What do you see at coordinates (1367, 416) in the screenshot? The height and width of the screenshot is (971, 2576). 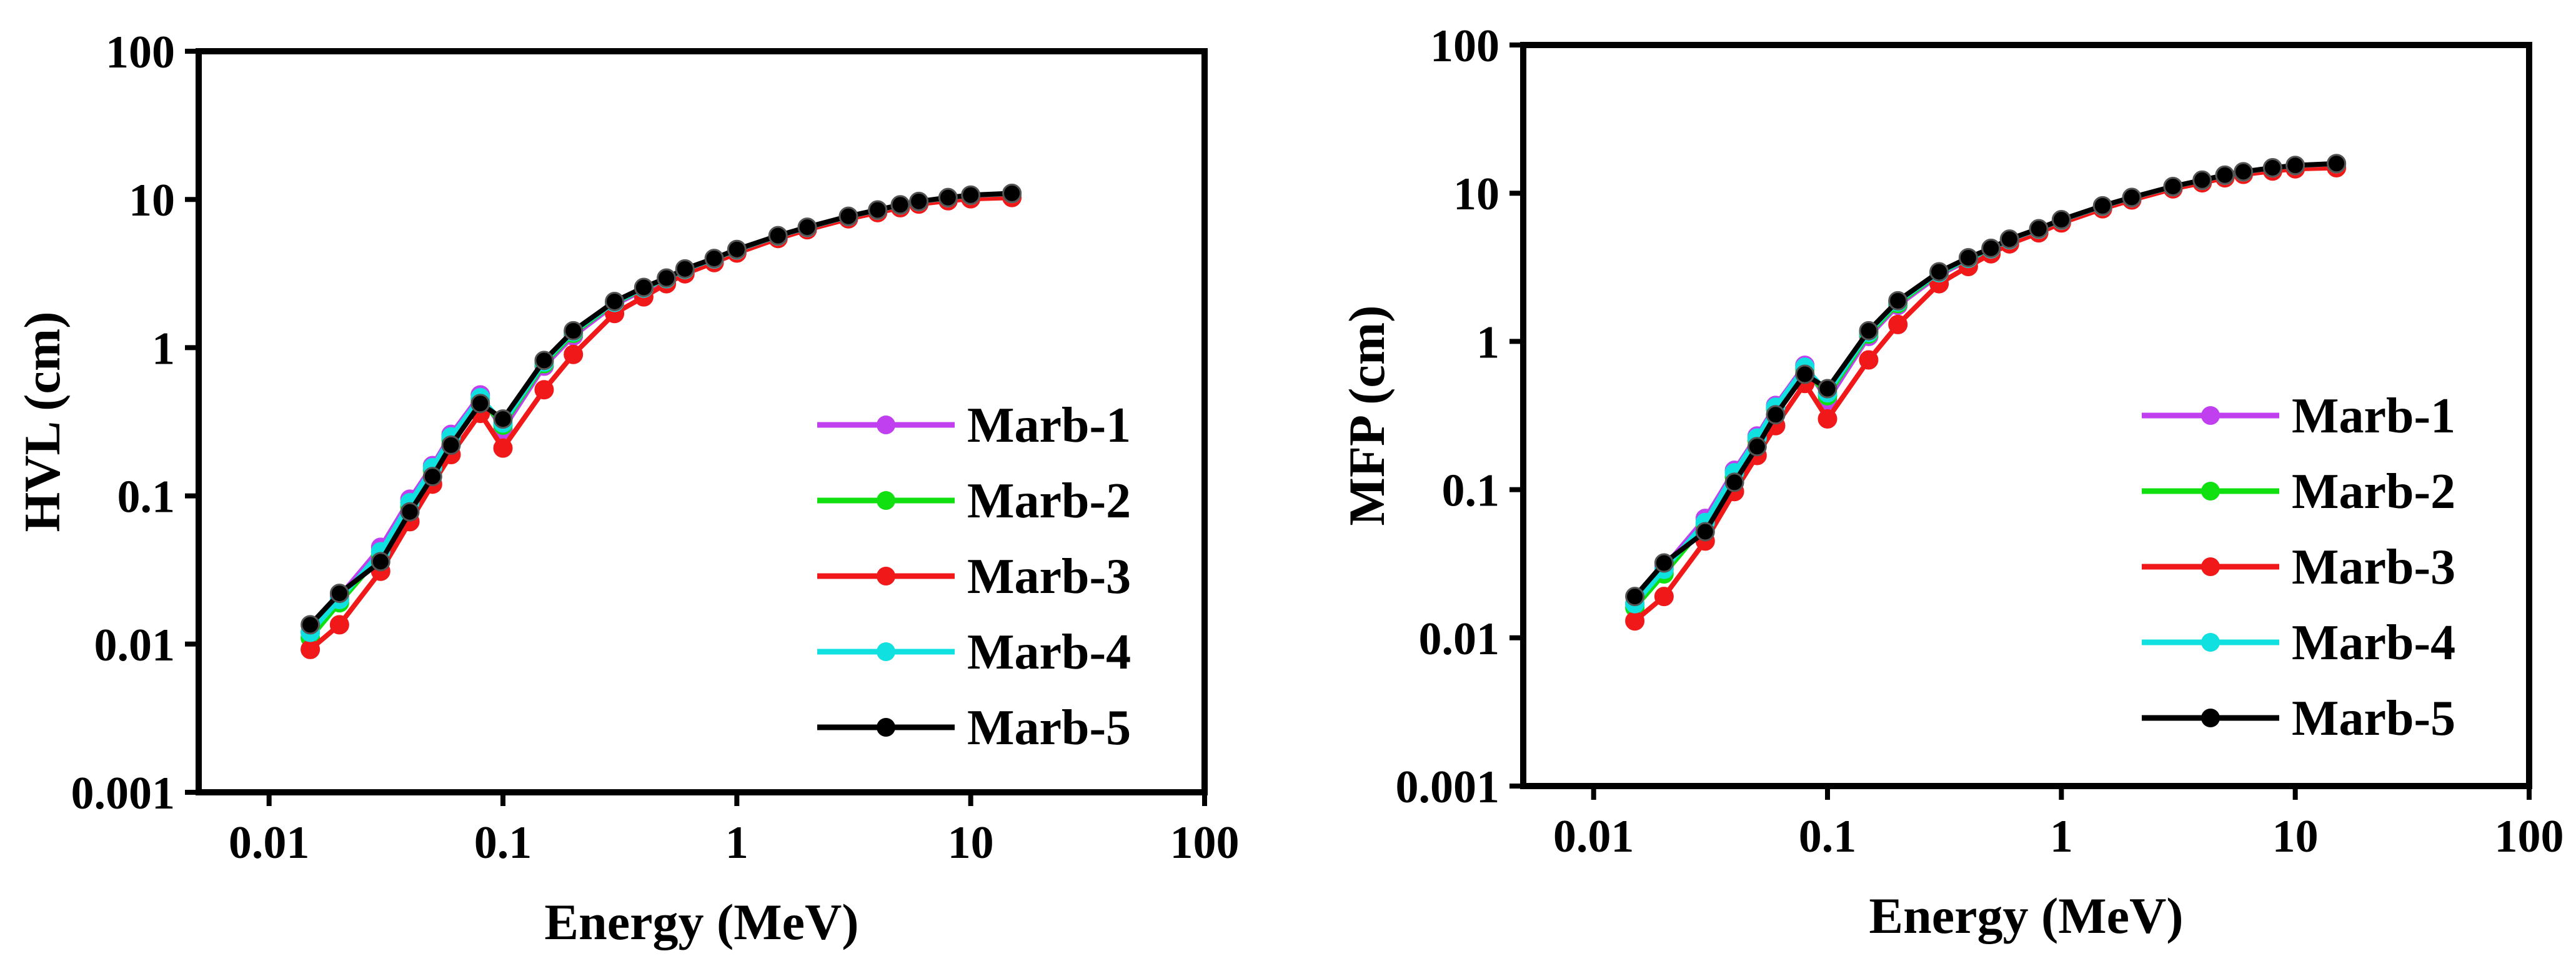 I see `y-axis-title: MFP (cm)` at bounding box center [1367, 416].